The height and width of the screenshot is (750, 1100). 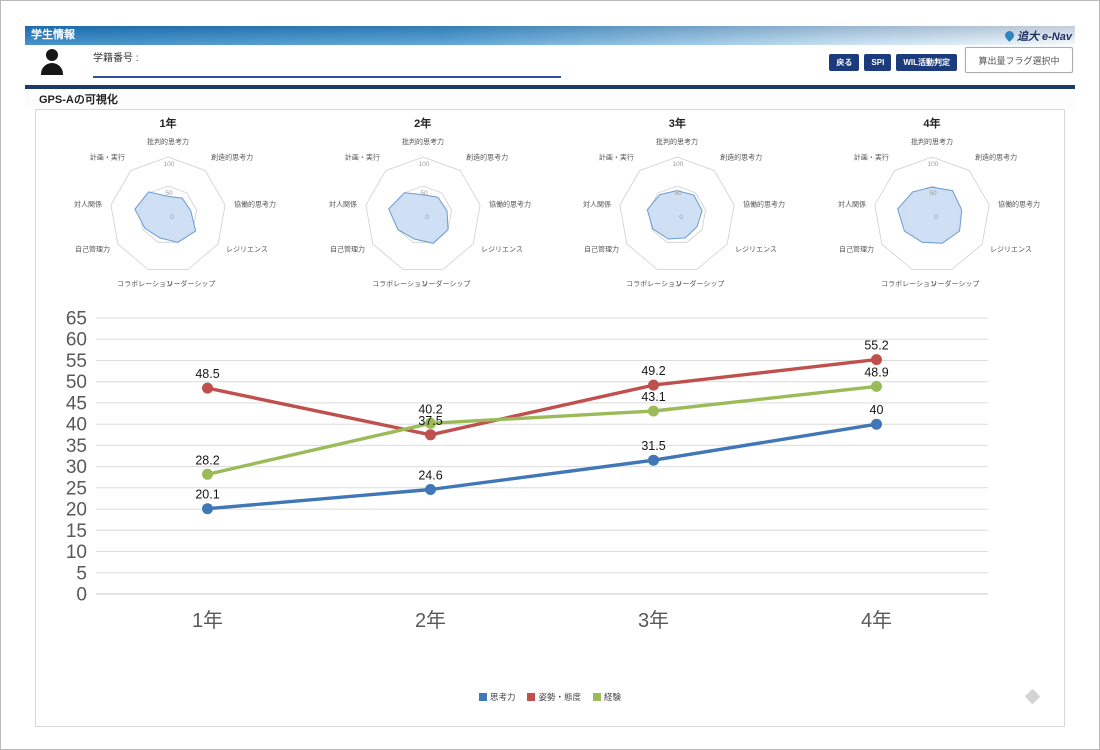 I want to click on title-bar: 学生情報 追大 e-Nav, so click(x=550, y=35).